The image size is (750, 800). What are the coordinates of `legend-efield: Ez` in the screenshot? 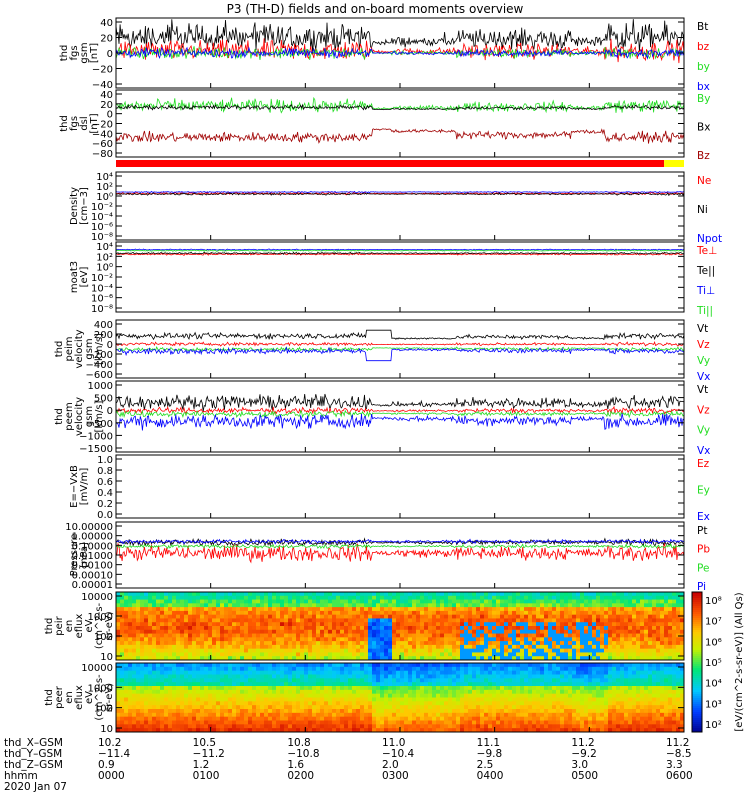 It's located at (703, 464).